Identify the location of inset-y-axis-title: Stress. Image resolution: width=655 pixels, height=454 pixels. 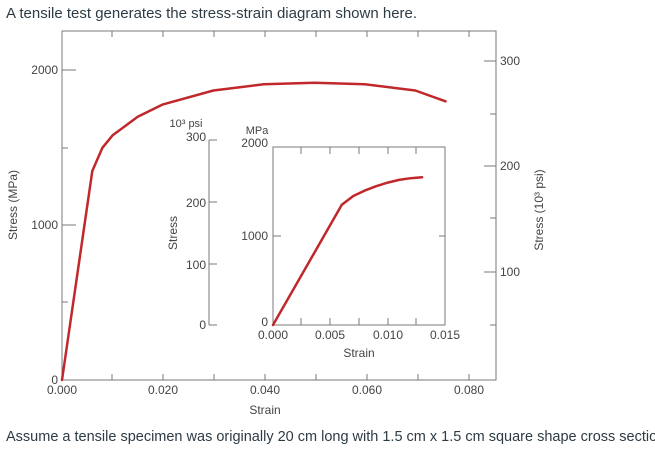
(173, 233).